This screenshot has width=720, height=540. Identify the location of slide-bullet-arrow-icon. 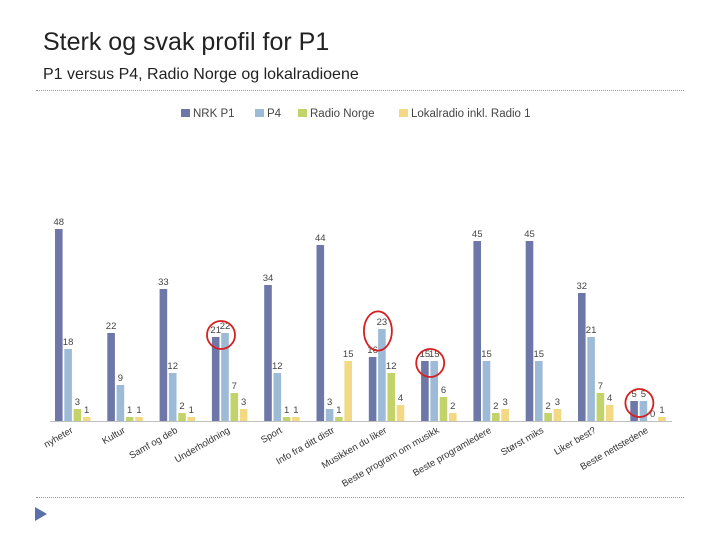
(41, 514).